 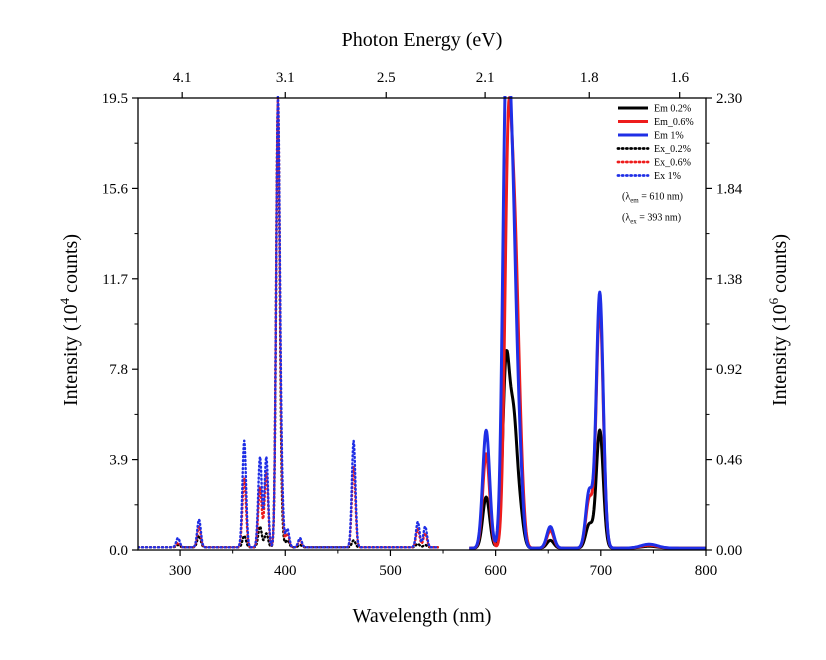 What do you see at coordinates (422, 40) in the screenshot?
I see `top-axis-title: Photon Energy (eV)` at bounding box center [422, 40].